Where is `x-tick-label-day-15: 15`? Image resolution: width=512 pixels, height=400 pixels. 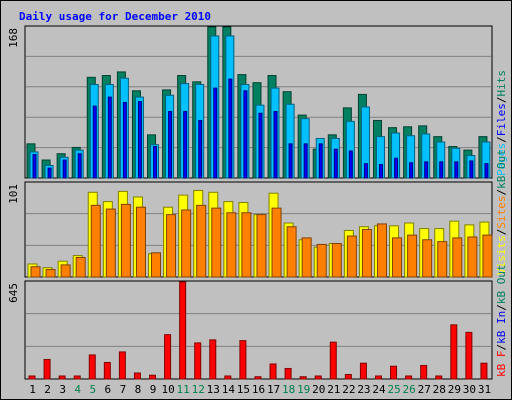 x-tick-label-day-15: 15 is located at coordinates (243, 389).